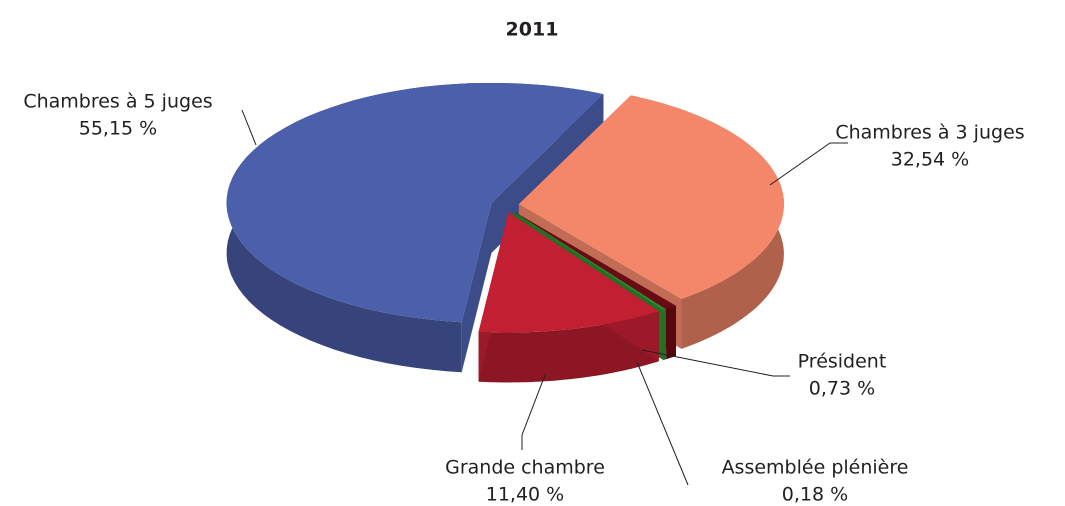 This screenshot has height=506, width=1065. I want to click on value-label: 55,15 %, so click(118, 129).